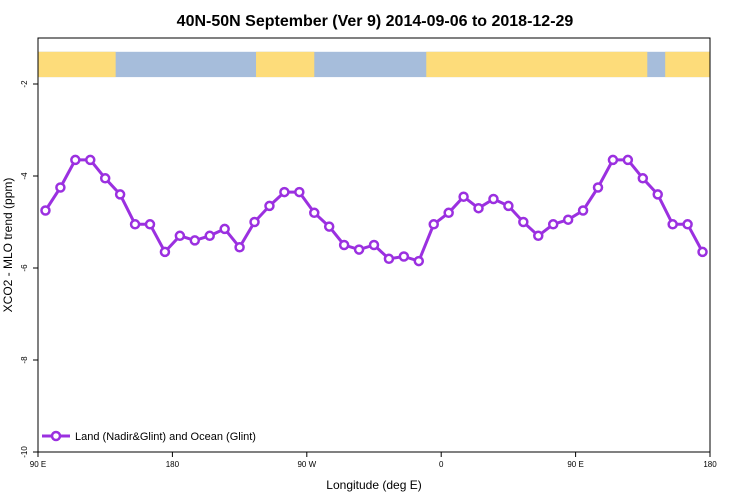 The width and height of the screenshot is (750, 500). I want to click on y-tick-label: -8, so click(24, 360).